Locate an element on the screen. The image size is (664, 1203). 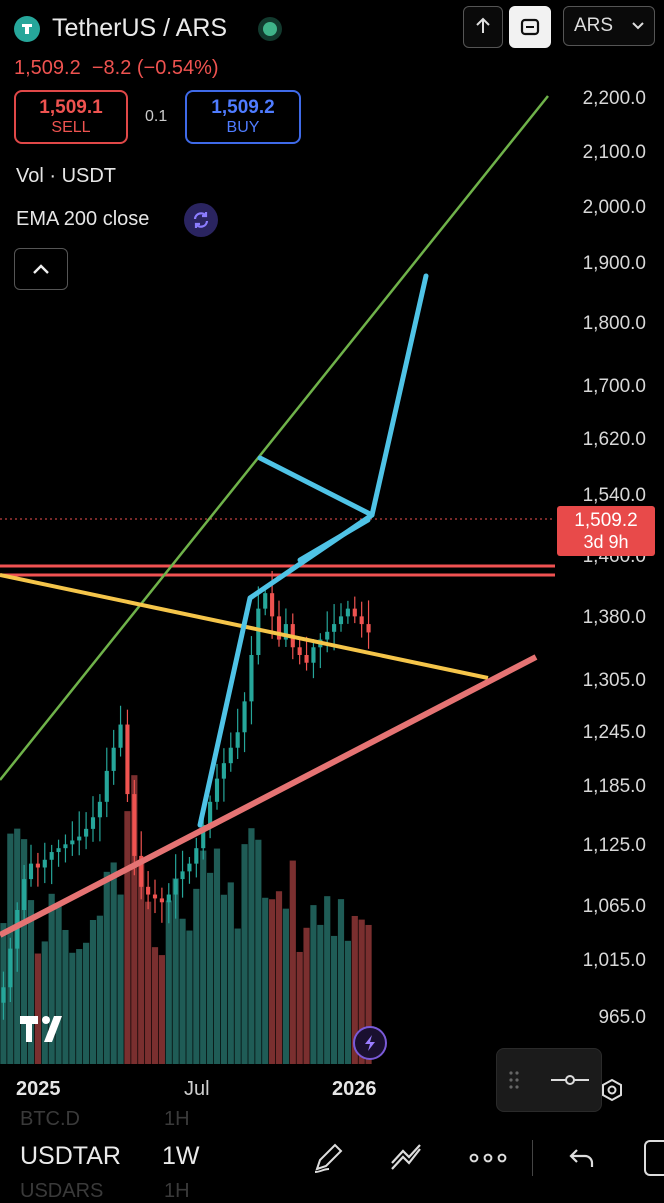
fullscreen-button is located at coordinates (530, 27).